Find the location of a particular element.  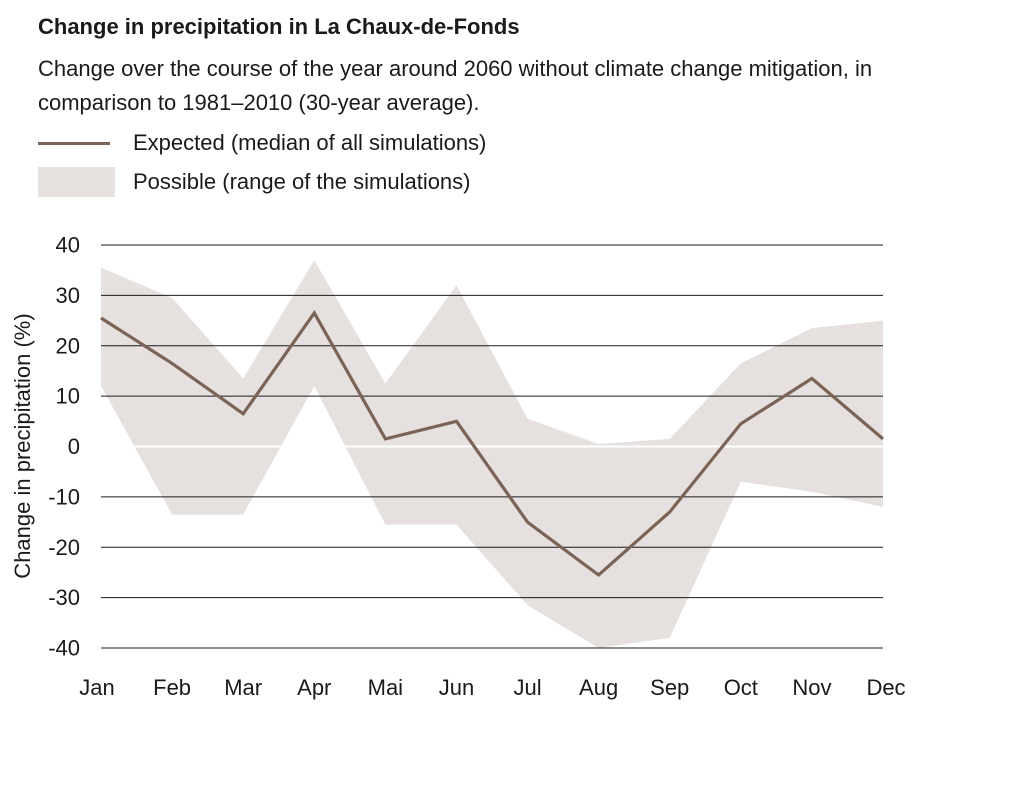

legend-item-expected: Expected (median of all simulations) is located at coordinates (262, 143).